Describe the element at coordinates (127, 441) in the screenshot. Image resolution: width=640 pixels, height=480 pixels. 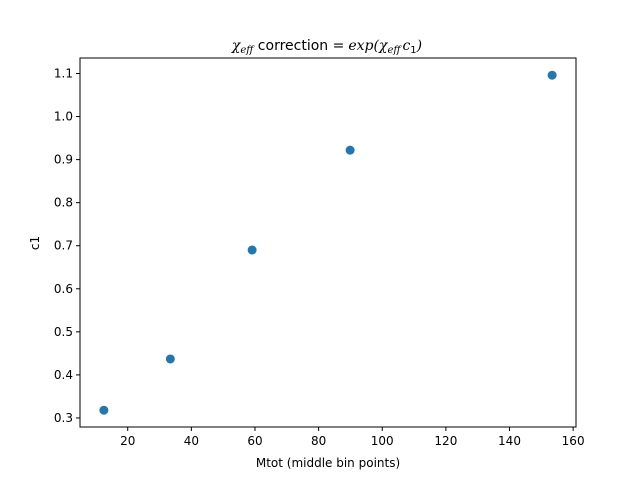
I see `x-tick-label: 20` at that location.